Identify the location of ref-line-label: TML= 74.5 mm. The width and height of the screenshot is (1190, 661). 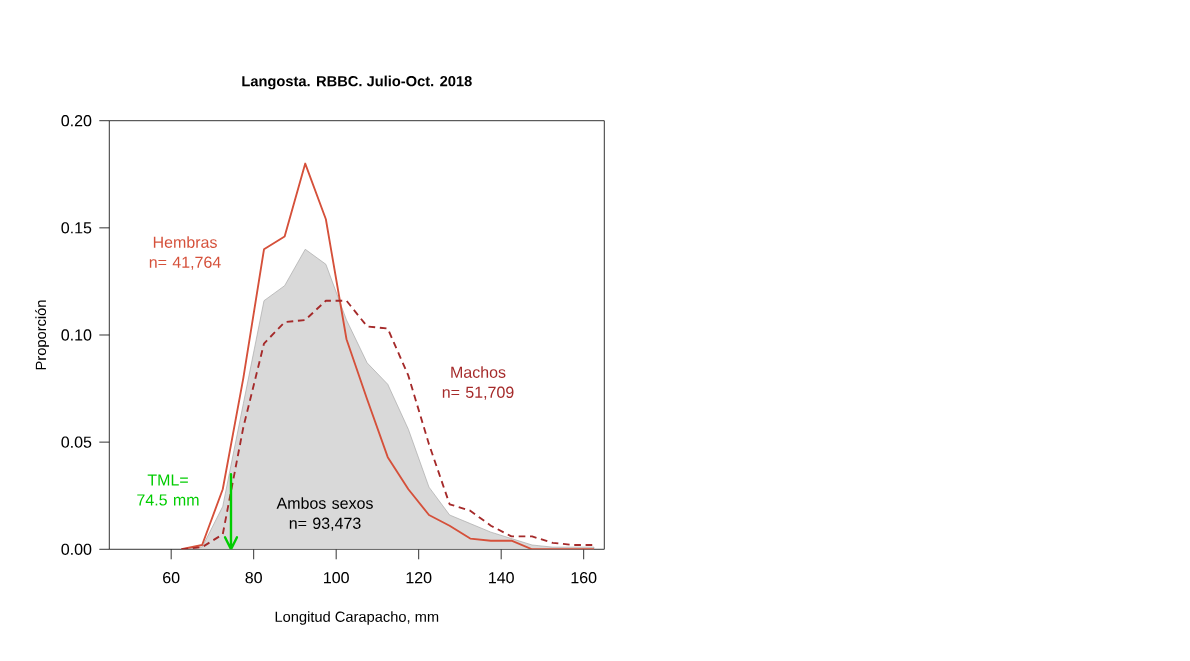
(168, 490).